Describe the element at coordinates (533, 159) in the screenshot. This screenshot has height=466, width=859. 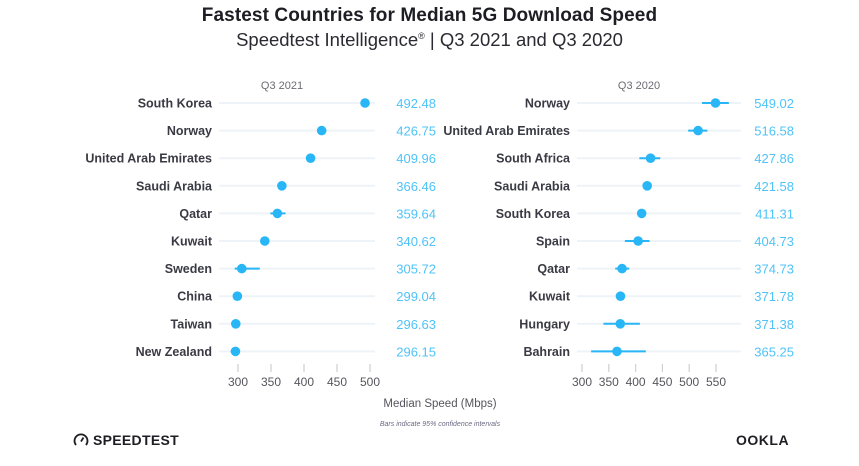
I see `country-label: South Africa` at that location.